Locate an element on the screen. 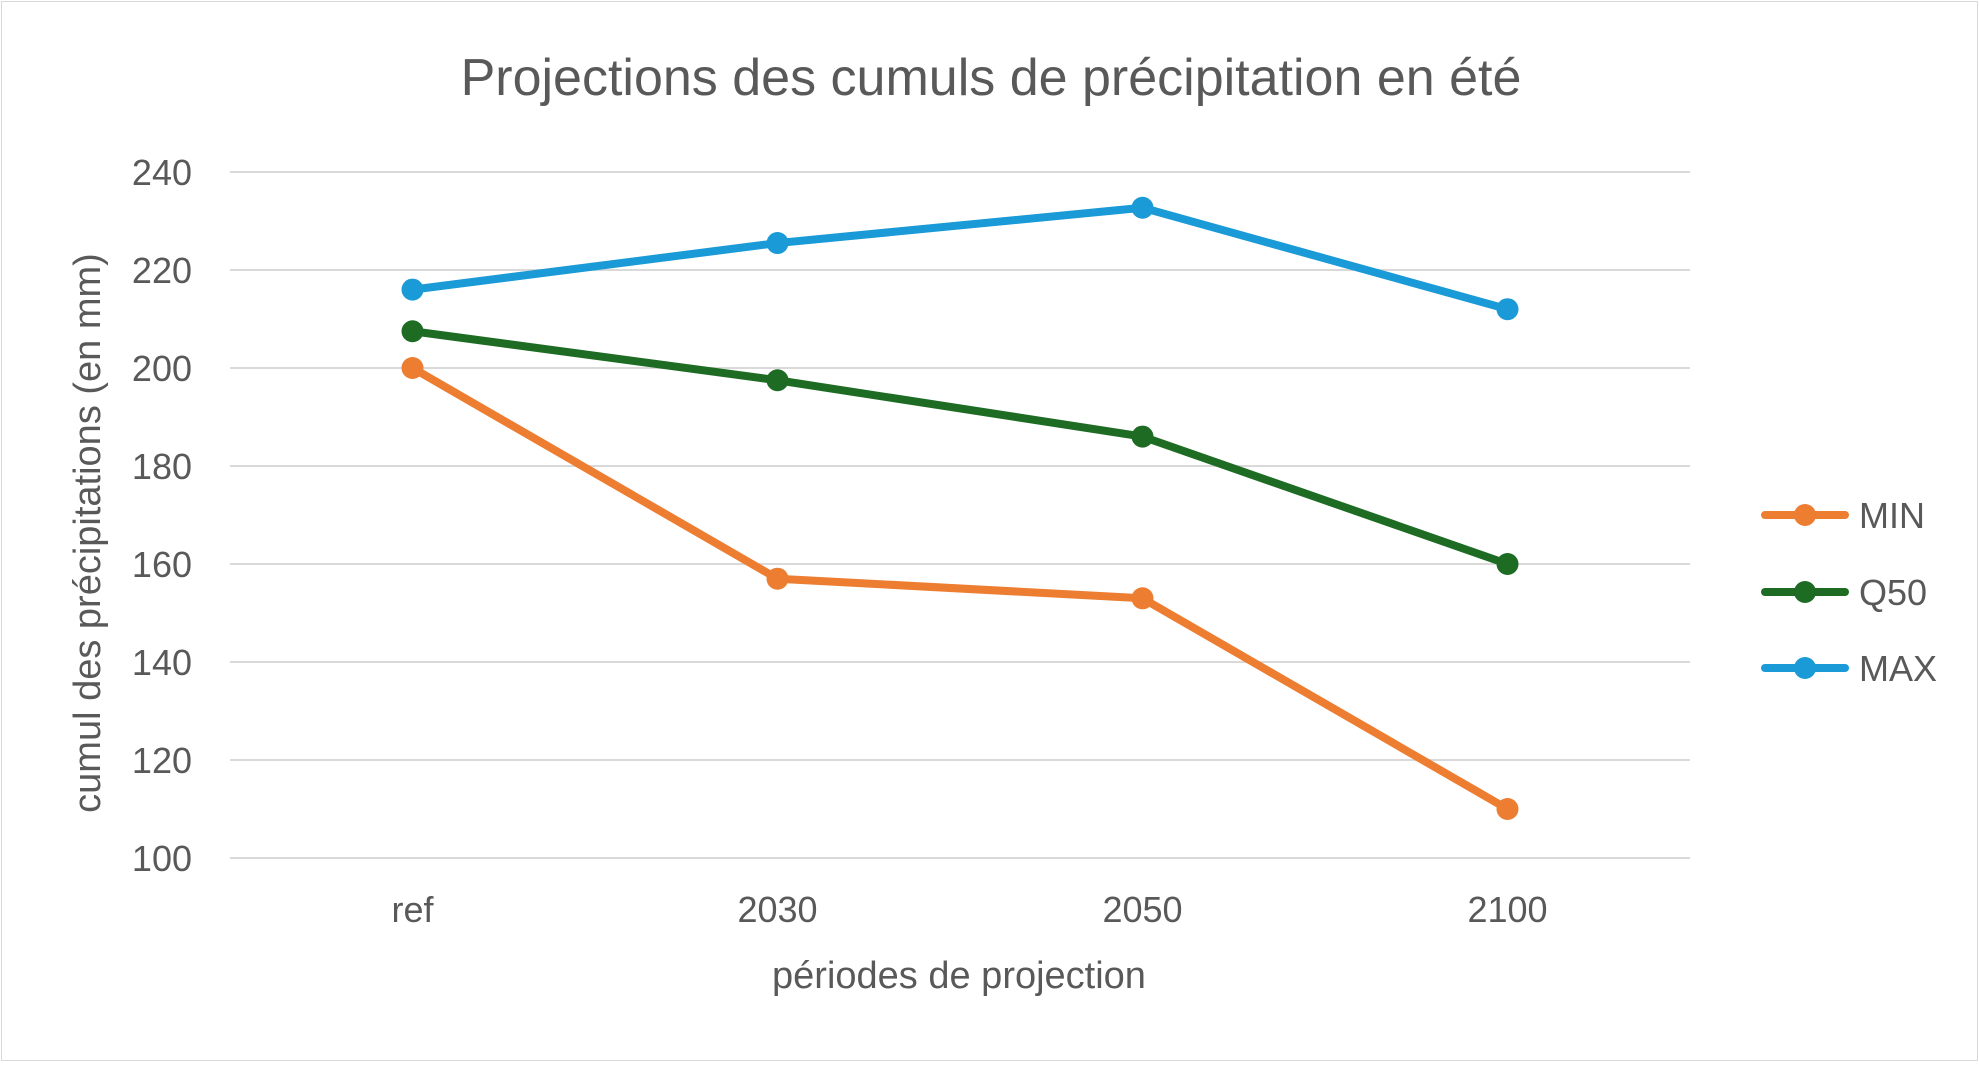 Image resolution: width=1979 pixels, height=1065 pixels. x-tick-label: ref is located at coordinates (412, 909).